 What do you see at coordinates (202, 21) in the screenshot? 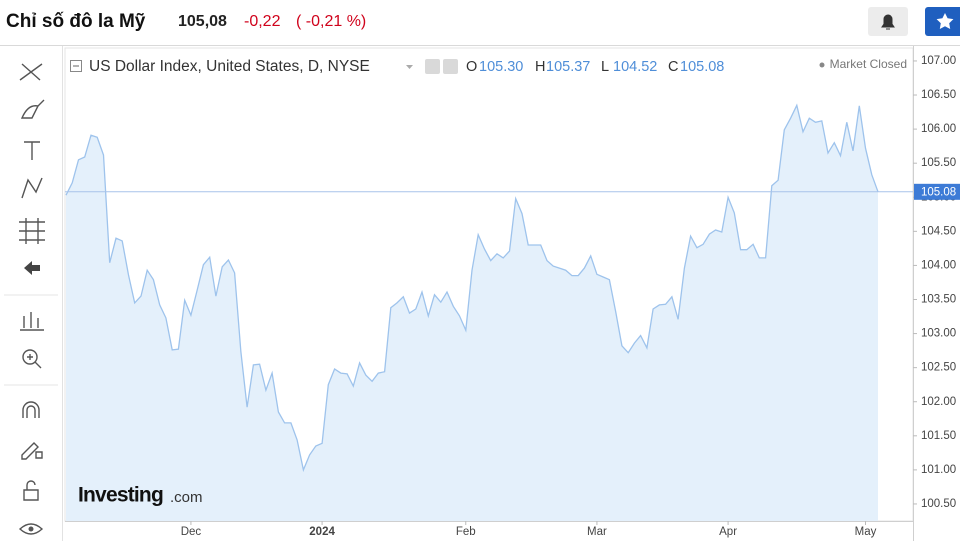
I see `price: 105,08` at bounding box center [202, 21].